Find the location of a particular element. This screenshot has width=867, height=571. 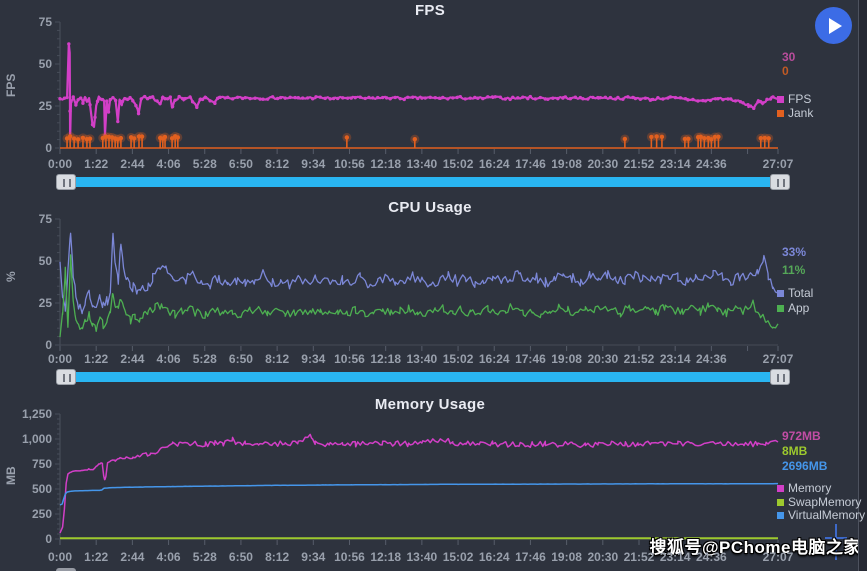

cpu-usage-x-tick-label: 6:50 is located at coordinates (240, 359).